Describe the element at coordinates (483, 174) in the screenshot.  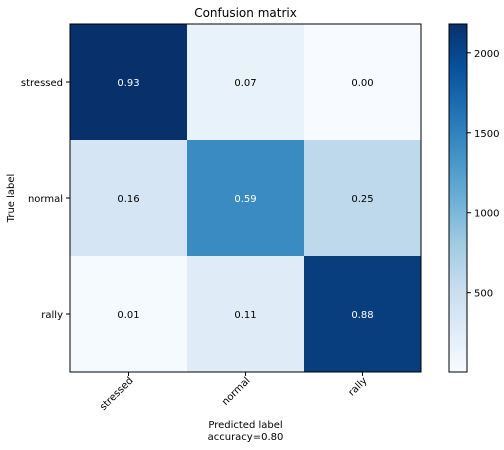
I see `colorbar-ticks: 500 1000 1500 2000` at that location.